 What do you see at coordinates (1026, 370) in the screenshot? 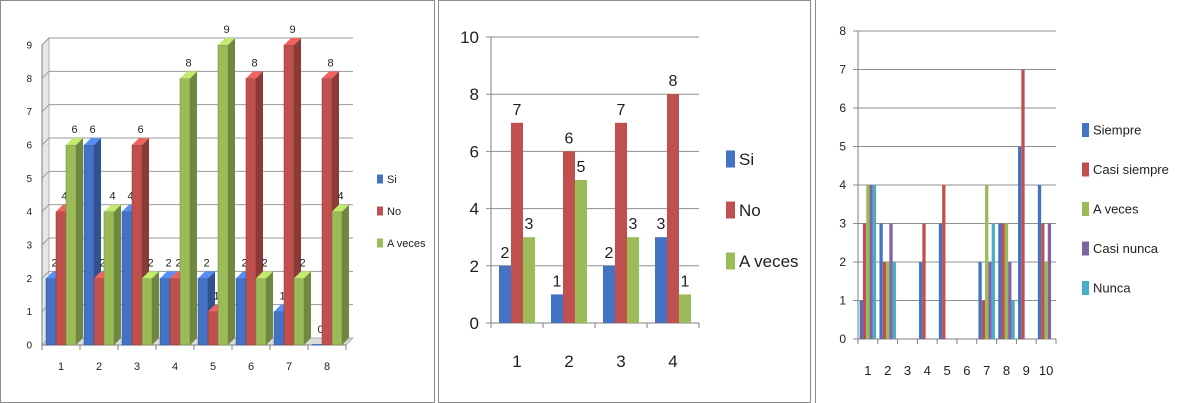
I see `x-tick-label: 9` at bounding box center [1026, 370].